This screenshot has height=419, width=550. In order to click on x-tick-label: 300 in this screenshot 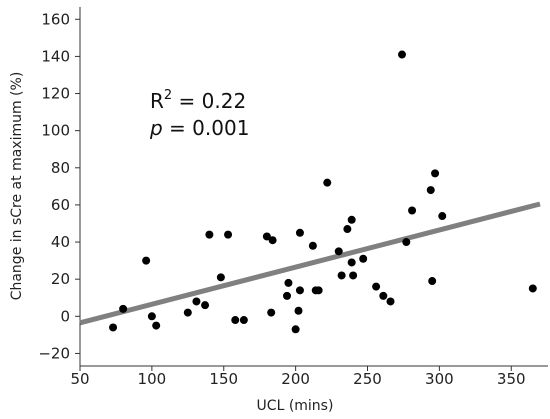, I will do `click(439, 379)`.